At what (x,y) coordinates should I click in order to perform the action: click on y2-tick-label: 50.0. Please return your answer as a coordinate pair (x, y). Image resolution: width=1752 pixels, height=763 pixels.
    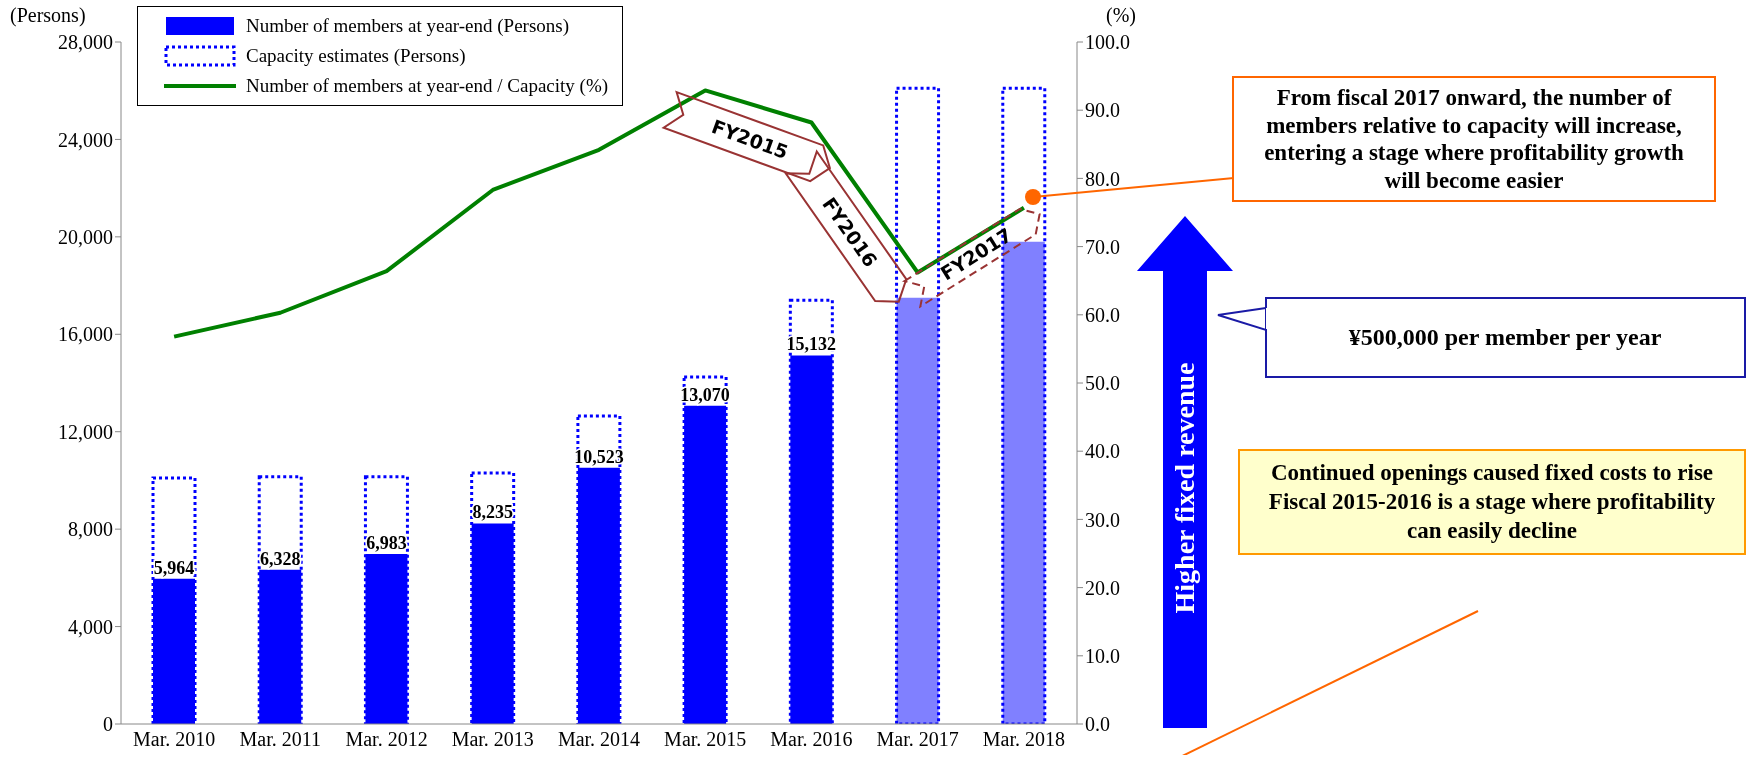
    Looking at the image, I should click on (1102, 383).